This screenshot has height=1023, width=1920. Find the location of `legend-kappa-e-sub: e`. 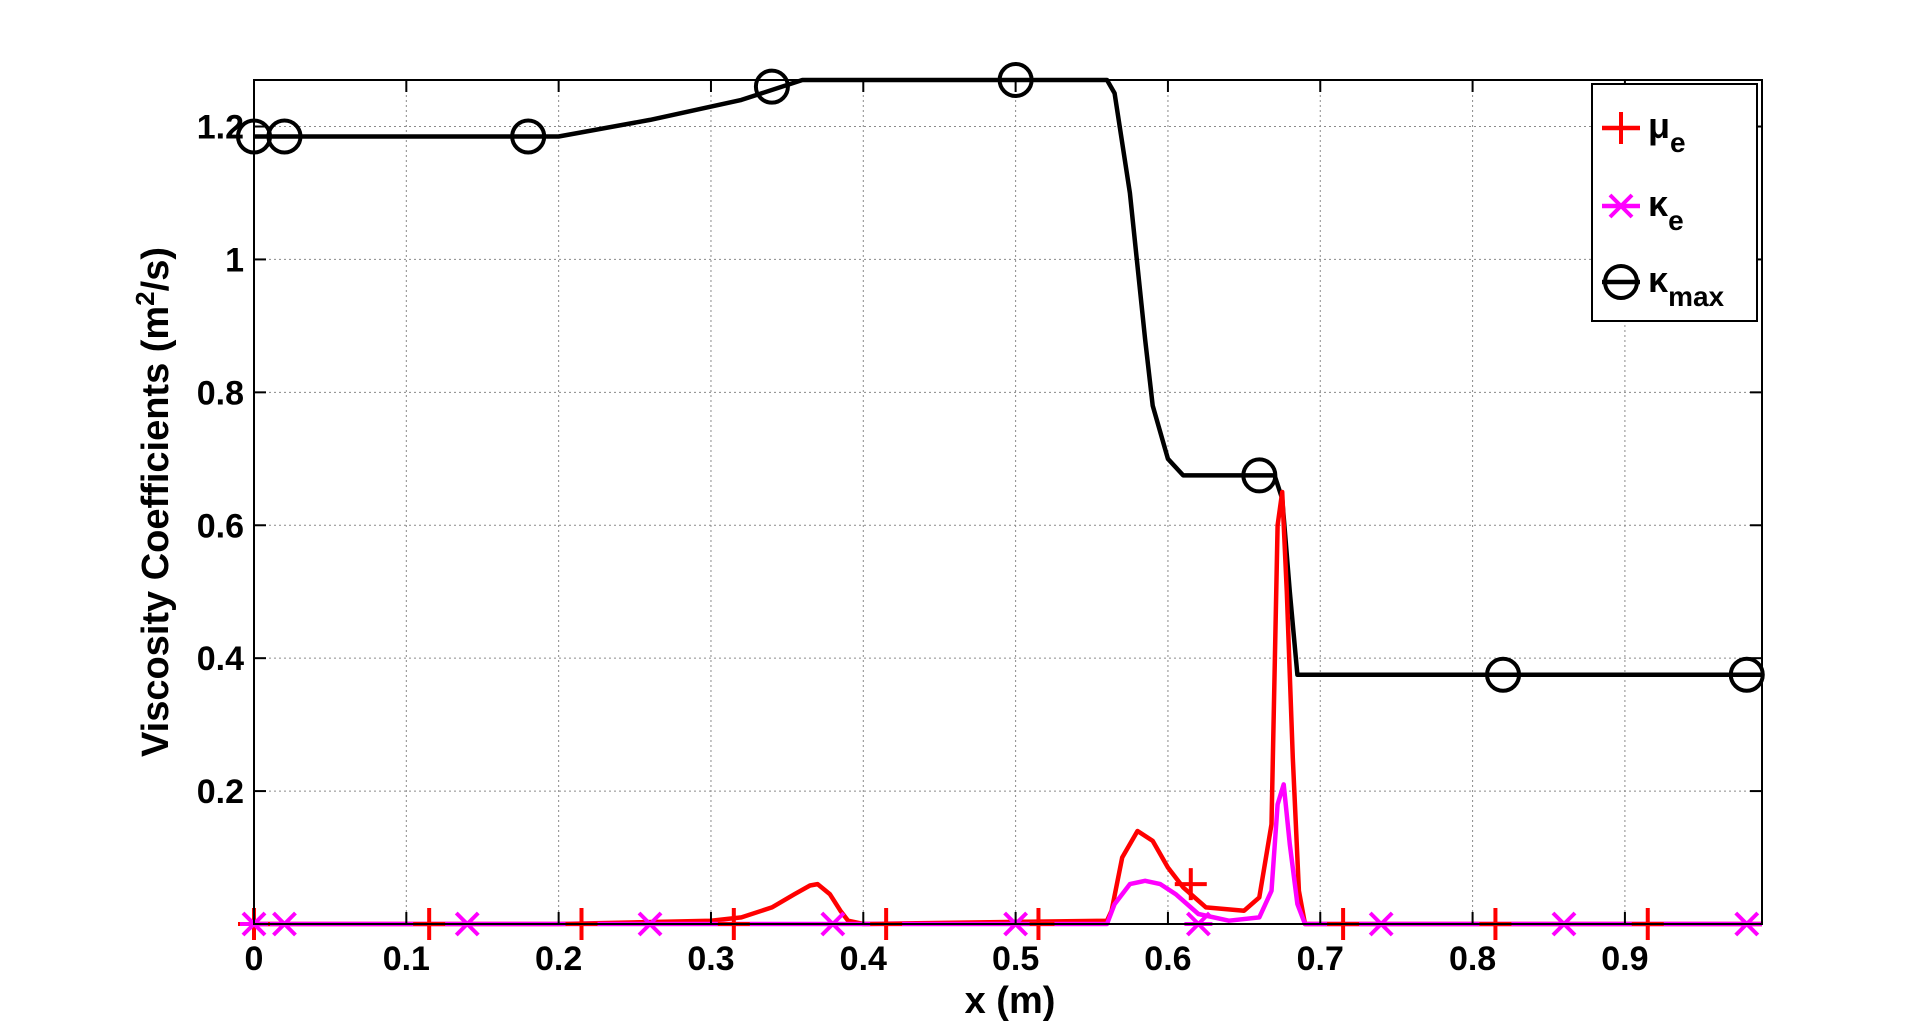

legend-kappa-e-sub: e is located at coordinates (1676, 220).